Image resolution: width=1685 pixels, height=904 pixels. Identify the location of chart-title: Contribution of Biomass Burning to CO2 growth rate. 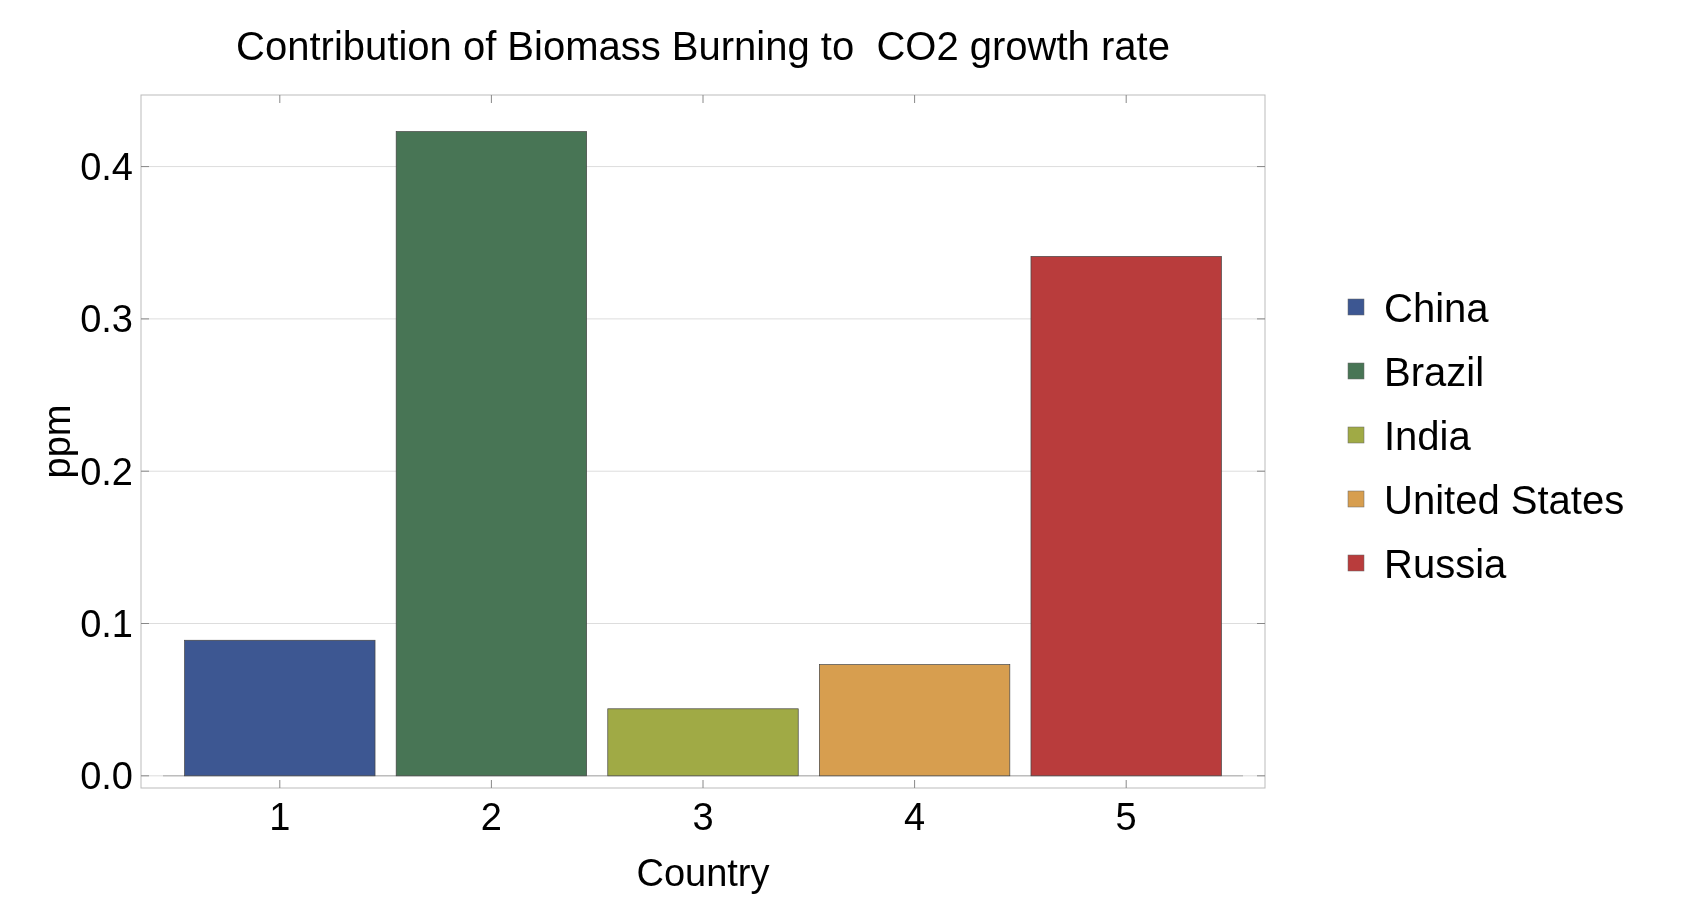
(703, 46).